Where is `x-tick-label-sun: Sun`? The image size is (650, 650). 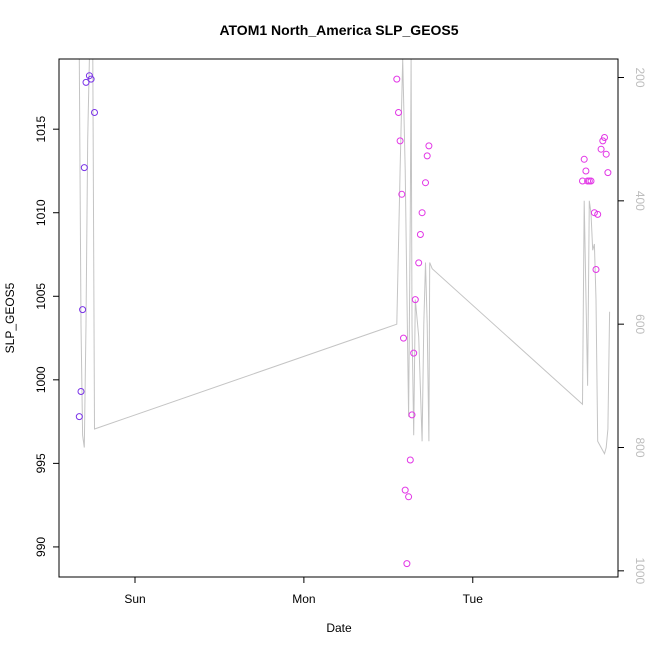 x-tick-label-sun: Sun is located at coordinates (134, 599).